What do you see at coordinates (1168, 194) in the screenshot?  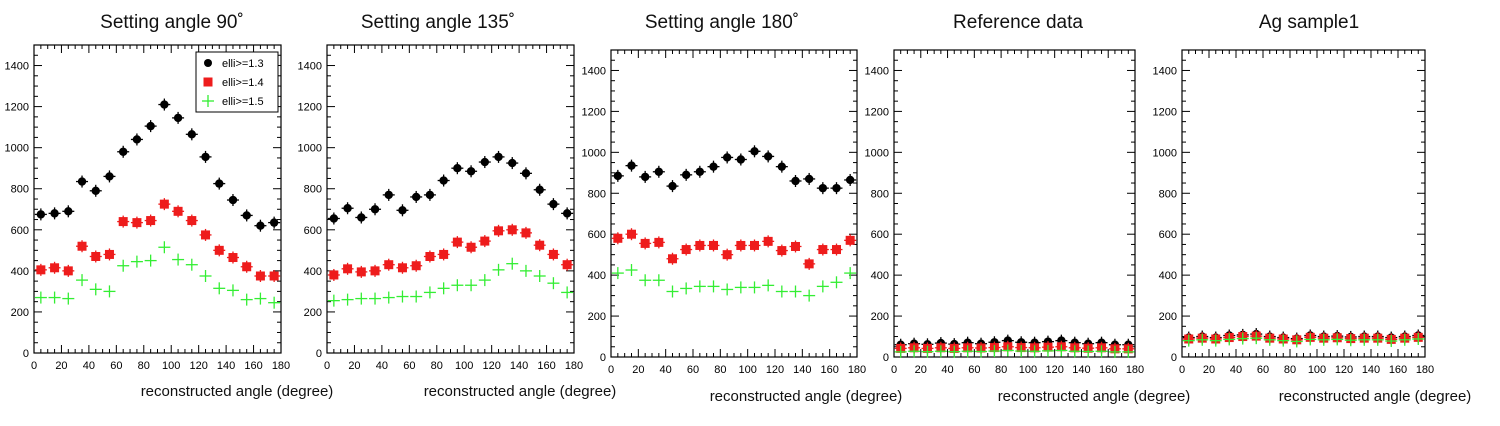 I see `y-tick-label: 800` at bounding box center [1168, 194].